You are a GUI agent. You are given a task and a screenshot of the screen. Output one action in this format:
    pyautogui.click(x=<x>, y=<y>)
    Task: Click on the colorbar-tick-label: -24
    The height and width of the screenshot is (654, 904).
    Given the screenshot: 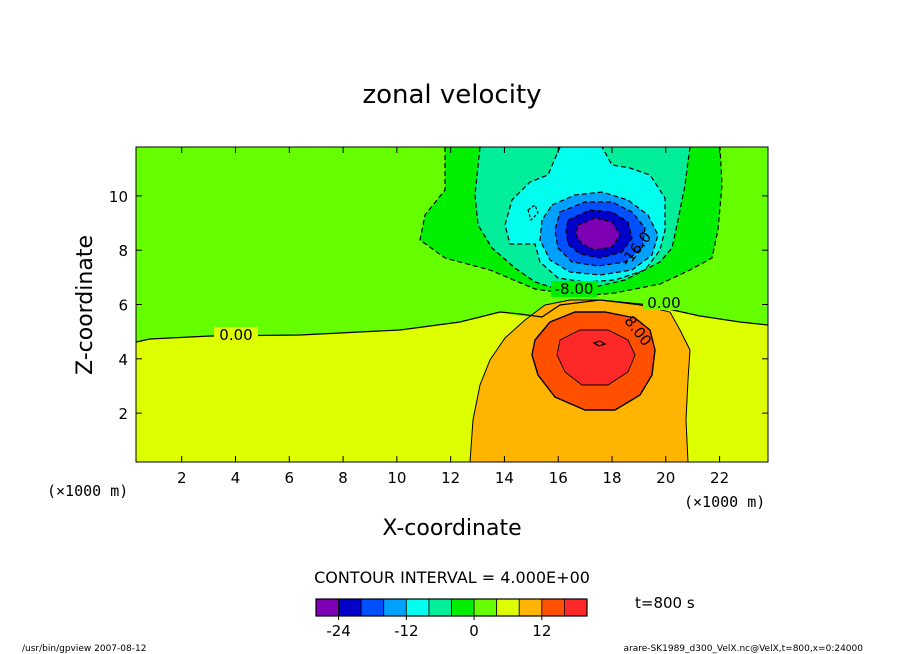 What is the action you would take?
    pyautogui.click(x=338, y=631)
    